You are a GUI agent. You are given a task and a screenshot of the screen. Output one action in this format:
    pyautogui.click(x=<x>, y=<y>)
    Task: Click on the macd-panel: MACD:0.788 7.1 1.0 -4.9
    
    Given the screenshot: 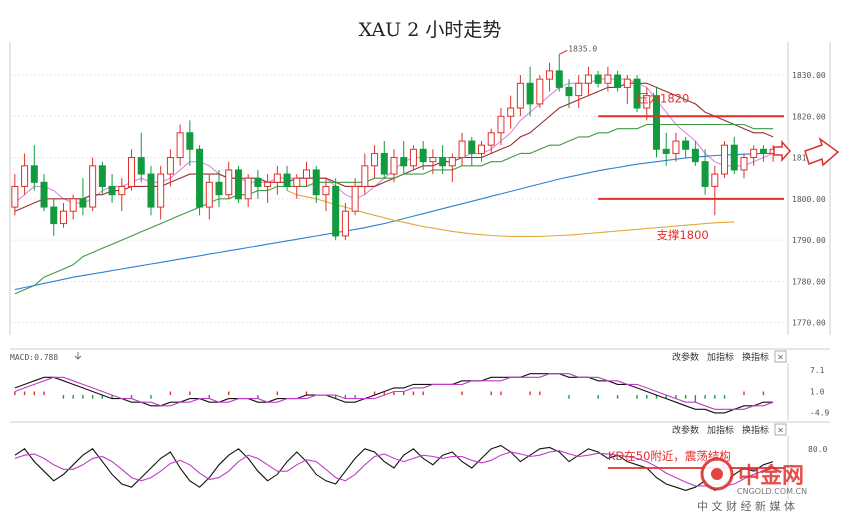 What is the action you would take?
    pyautogui.click(x=420, y=384)
    